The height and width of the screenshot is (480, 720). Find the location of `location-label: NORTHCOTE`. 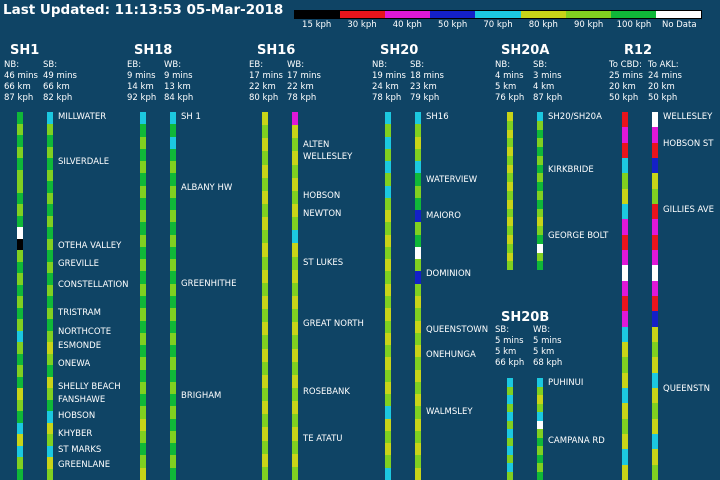

location-label: NORTHCOTE is located at coordinates (85, 332).